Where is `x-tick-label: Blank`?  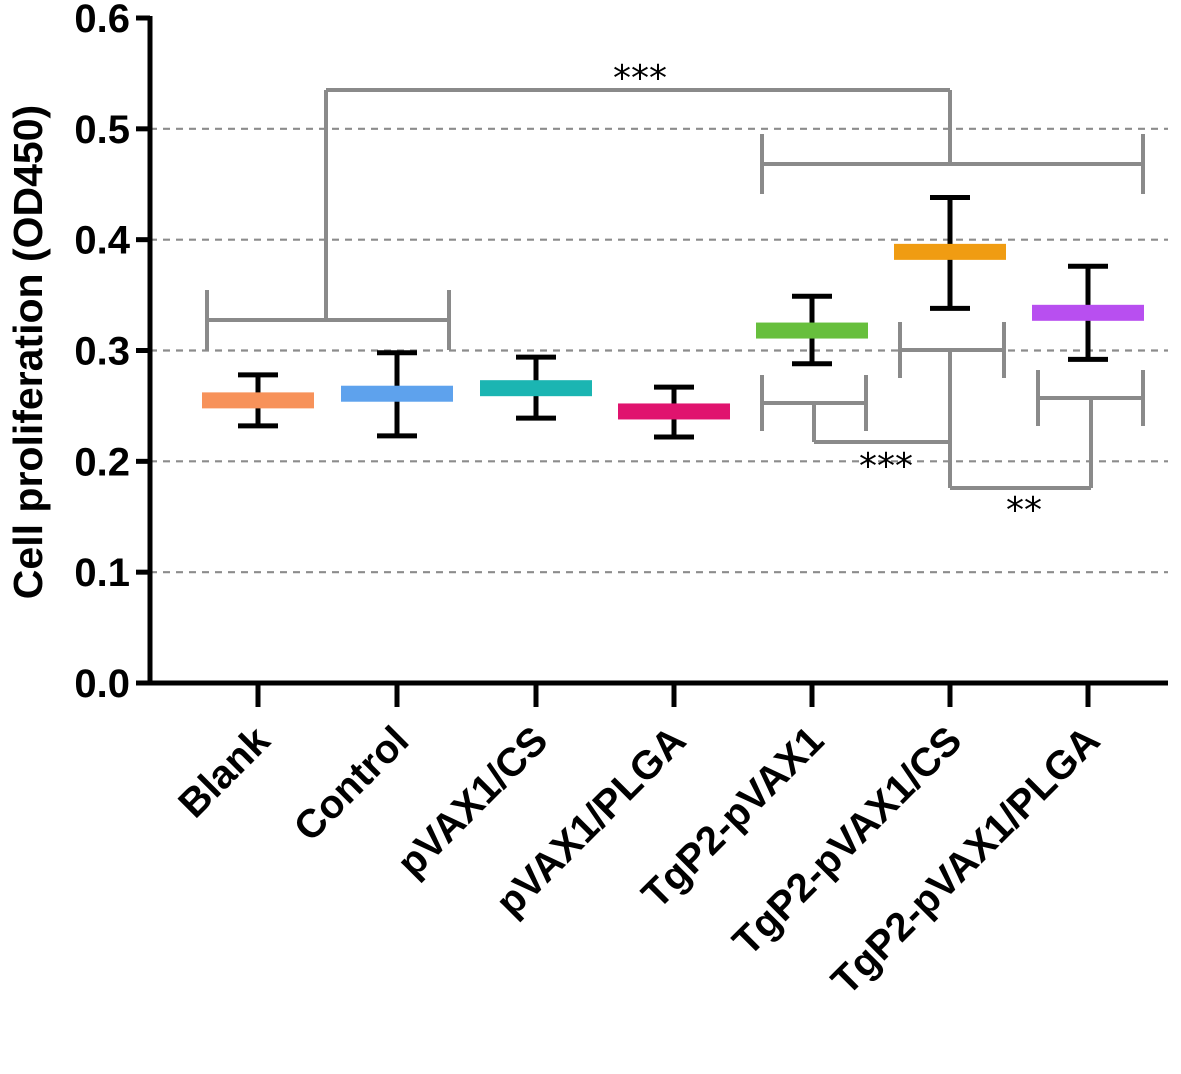
x-tick-label: Blank is located at coordinates (224, 772).